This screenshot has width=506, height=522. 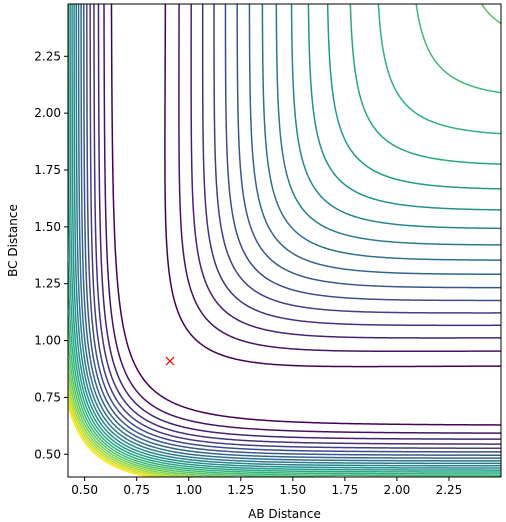 I want to click on y-tick-label: 1.75, so click(x=47, y=170).